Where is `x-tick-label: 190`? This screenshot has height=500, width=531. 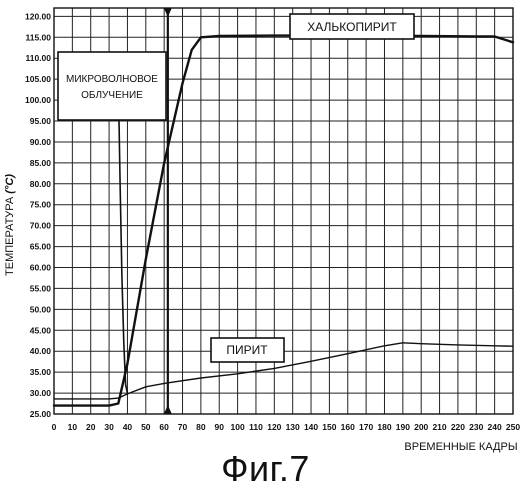 x-tick-label: 190 is located at coordinates (403, 427).